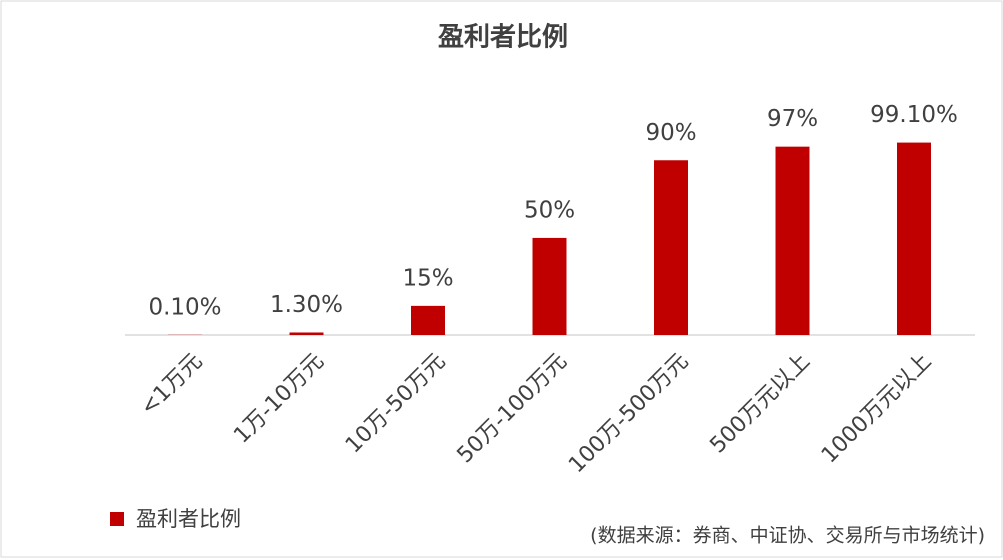  Describe the element at coordinates (792, 119) in the screenshot. I see `data-label: 97%` at that location.